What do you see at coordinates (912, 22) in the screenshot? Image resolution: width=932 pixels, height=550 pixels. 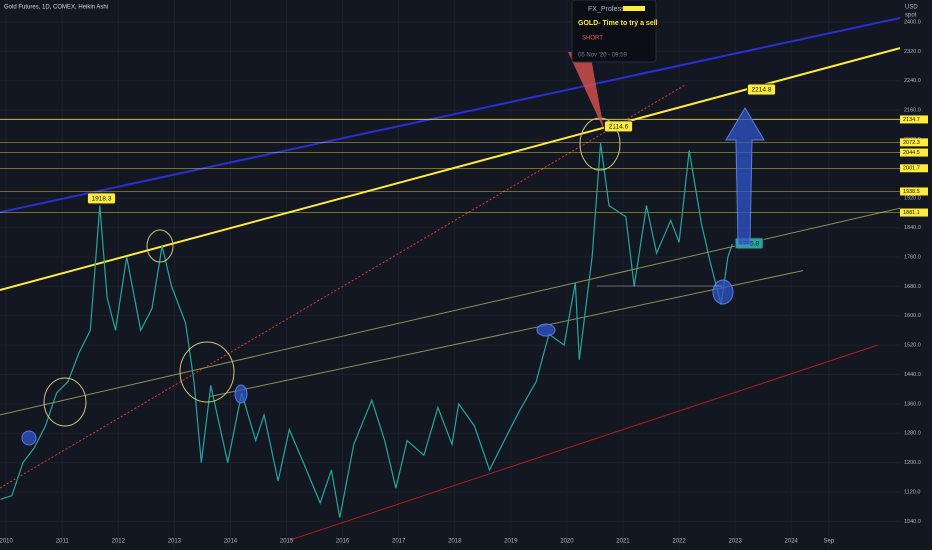 I see `y-tick-label: 2400.0` at bounding box center [912, 22].